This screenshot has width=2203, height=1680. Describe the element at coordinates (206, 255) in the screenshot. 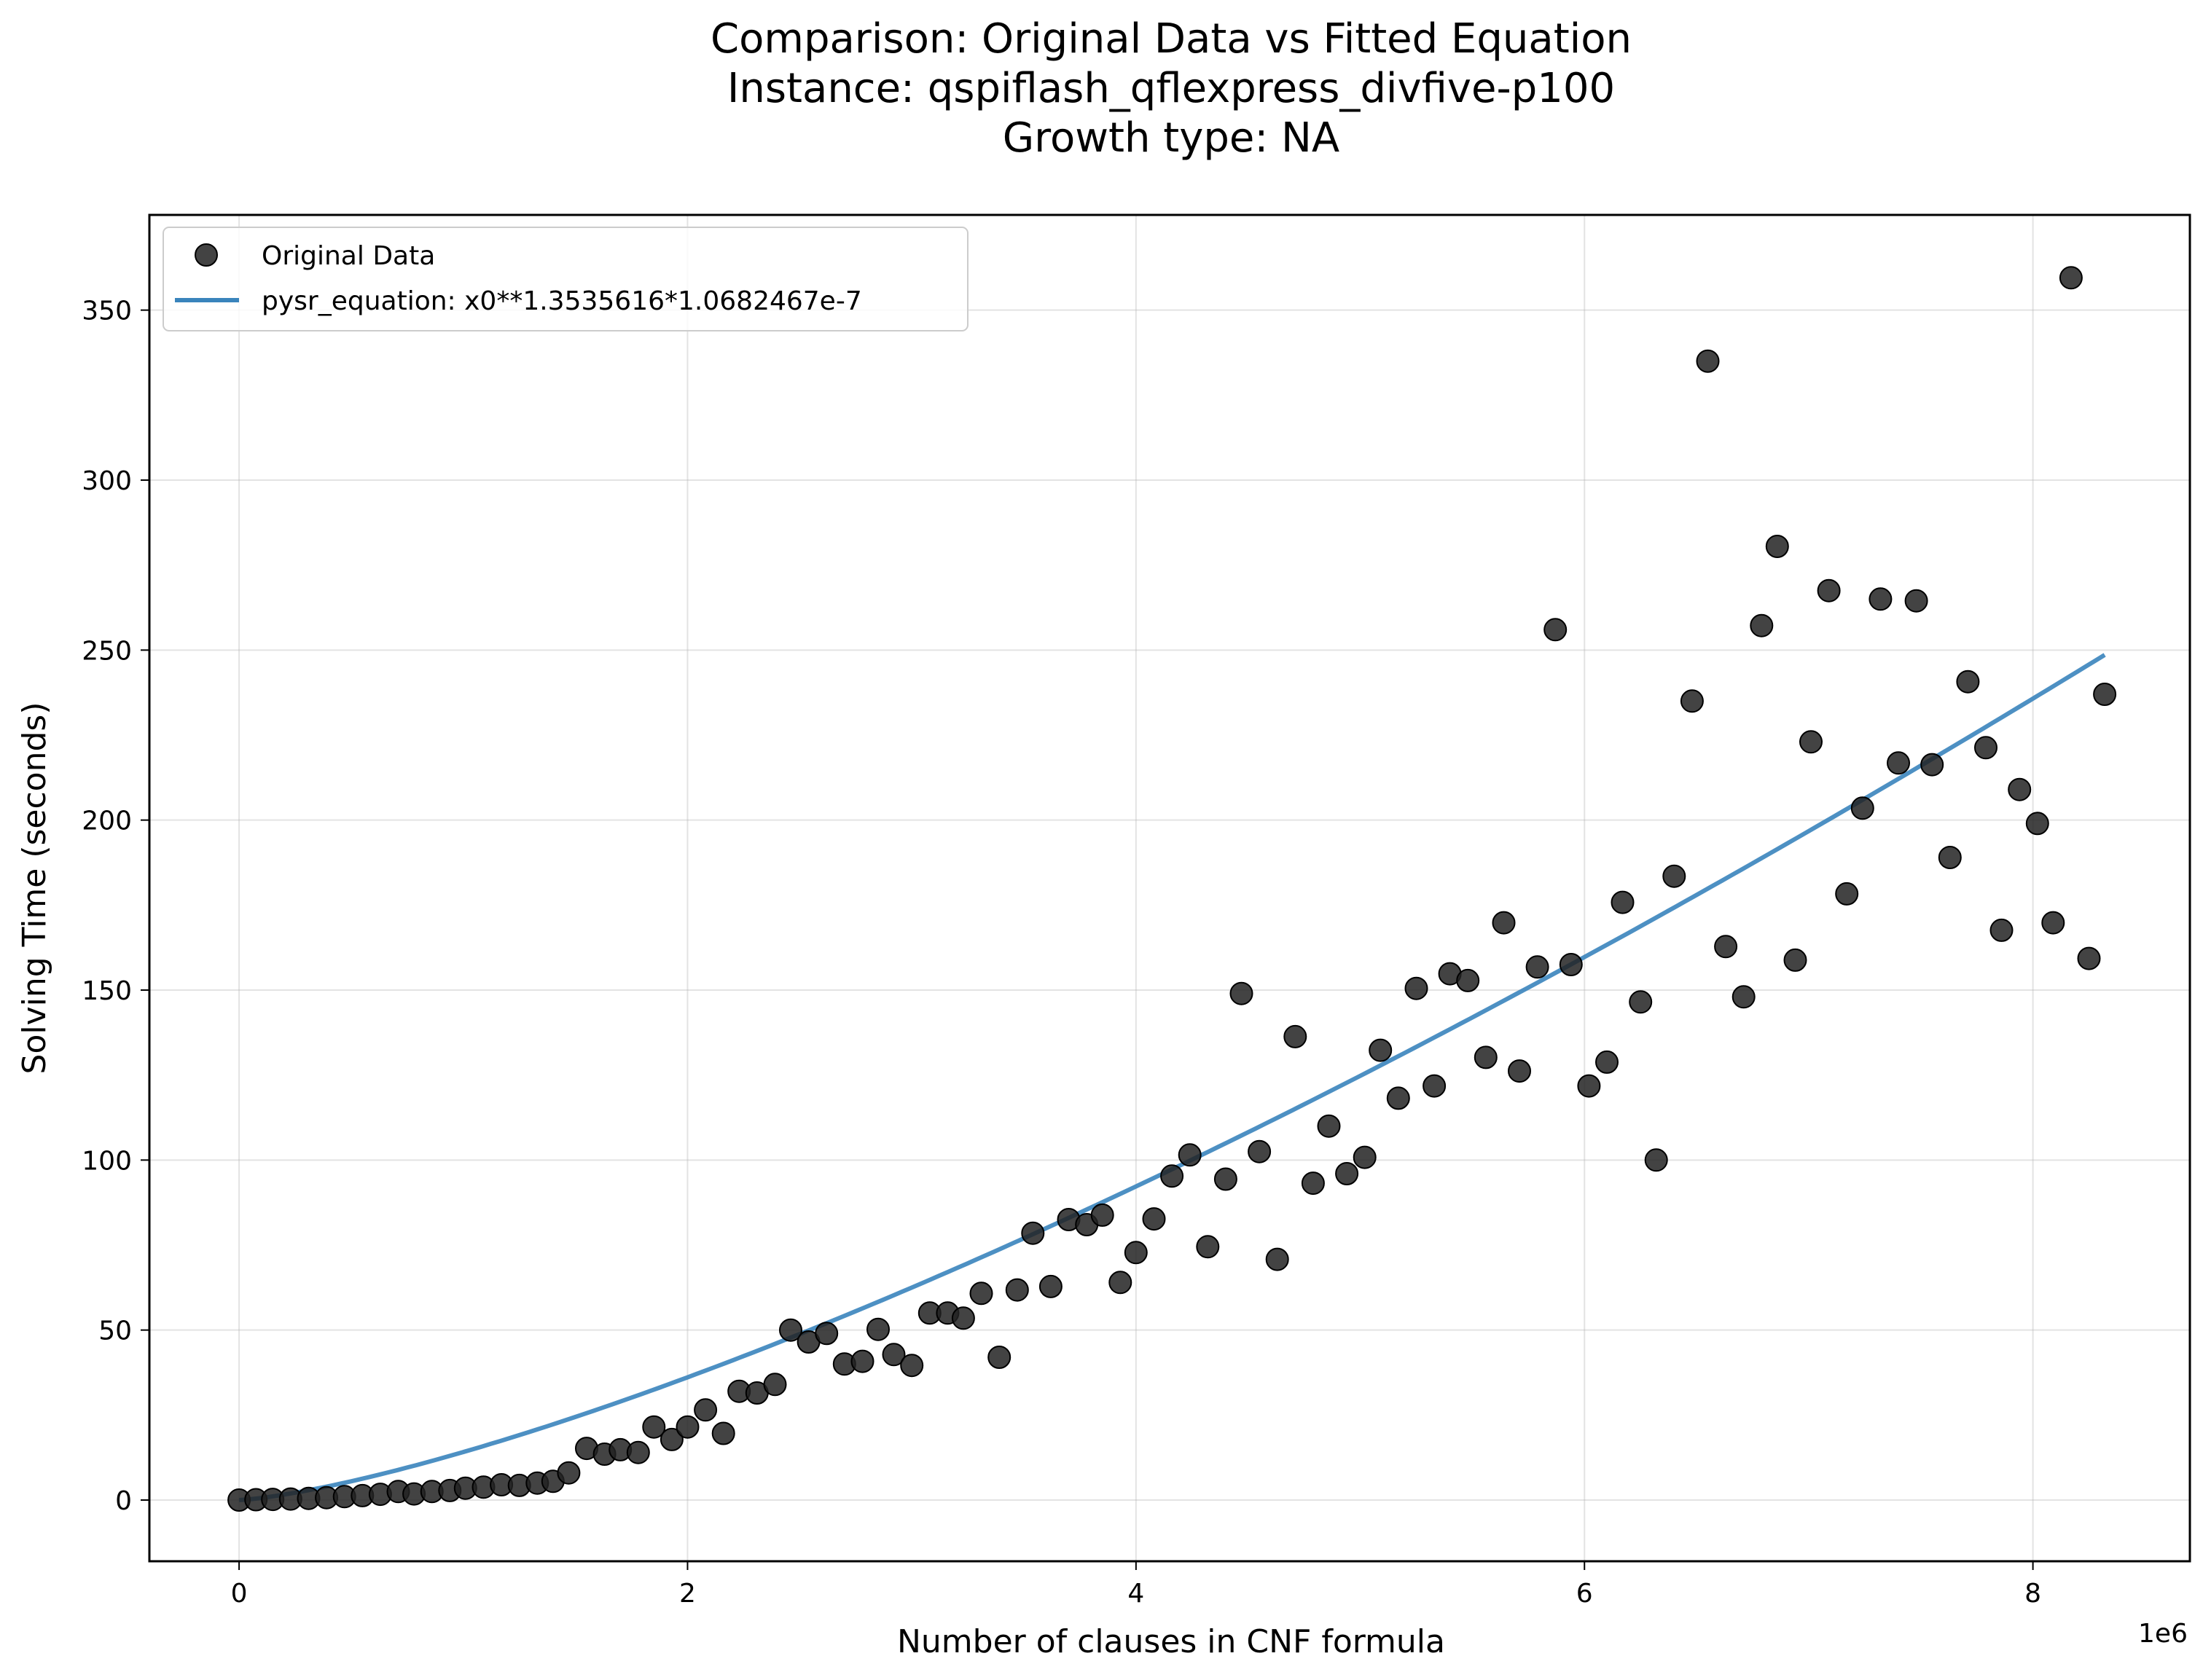

I see `legend-scatter-marker` at that location.